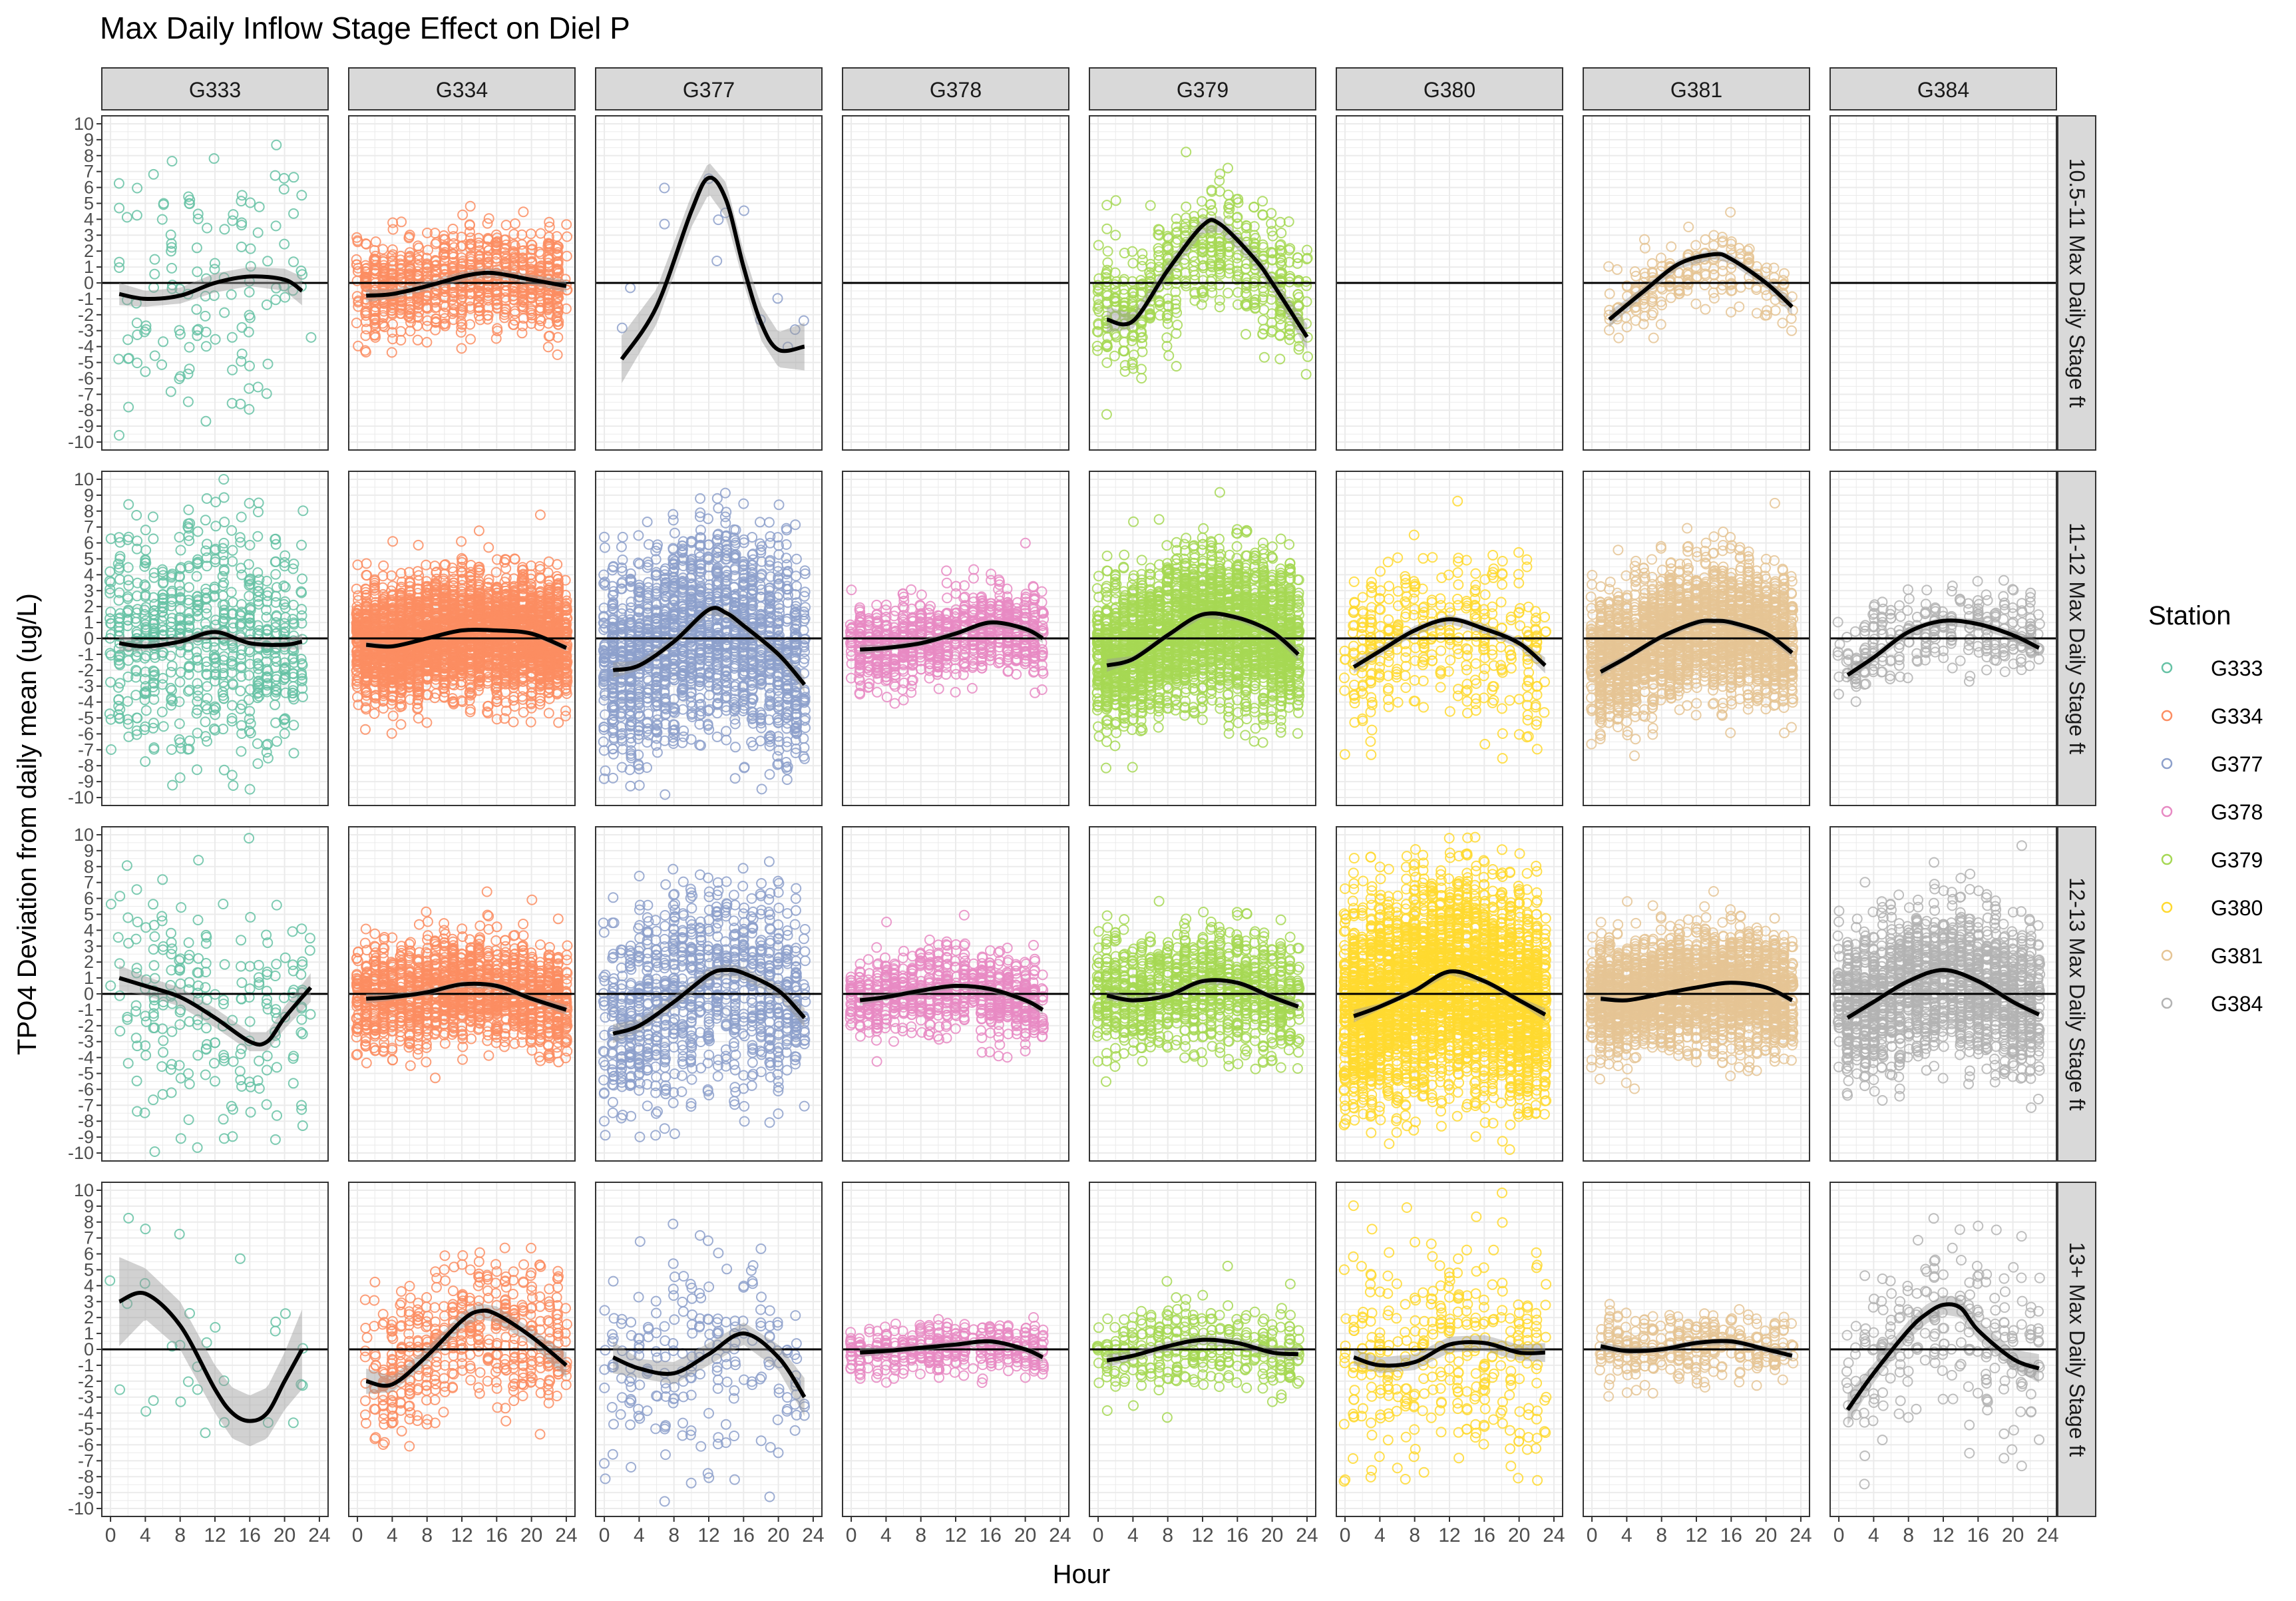  Describe the element at coordinates (1696, 283) in the screenshot. I see `facet-panel-g381-row1` at that location.